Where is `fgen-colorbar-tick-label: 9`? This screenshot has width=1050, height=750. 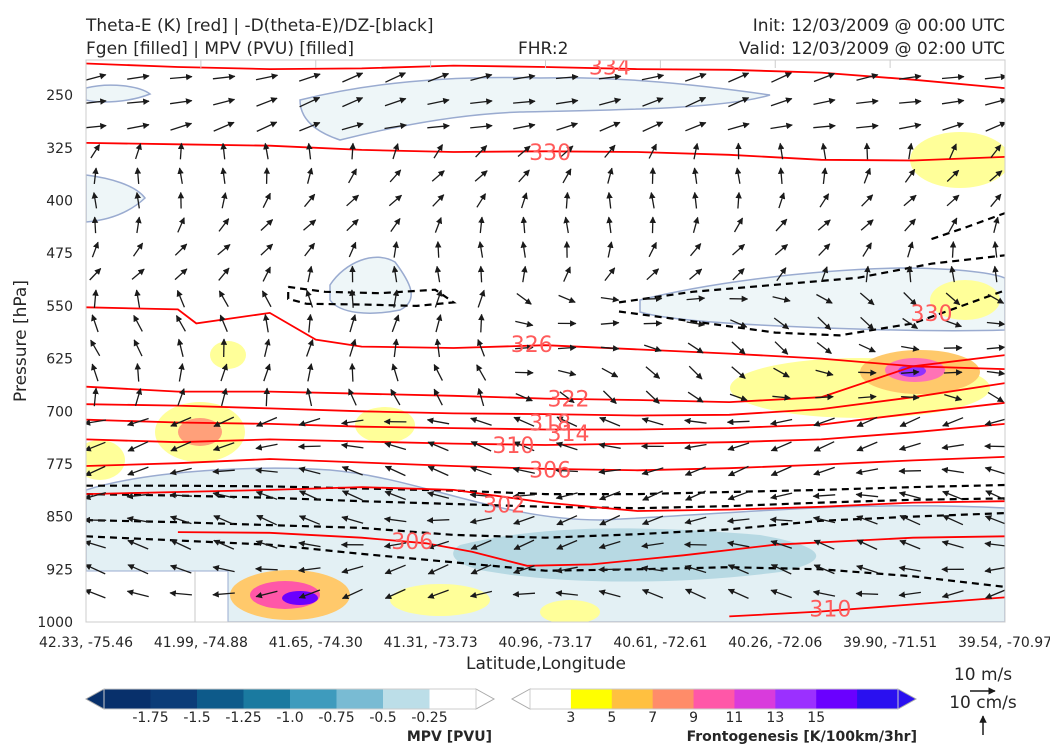 fgen-colorbar-tick-label: 9 is located at coordinates (693, 718).